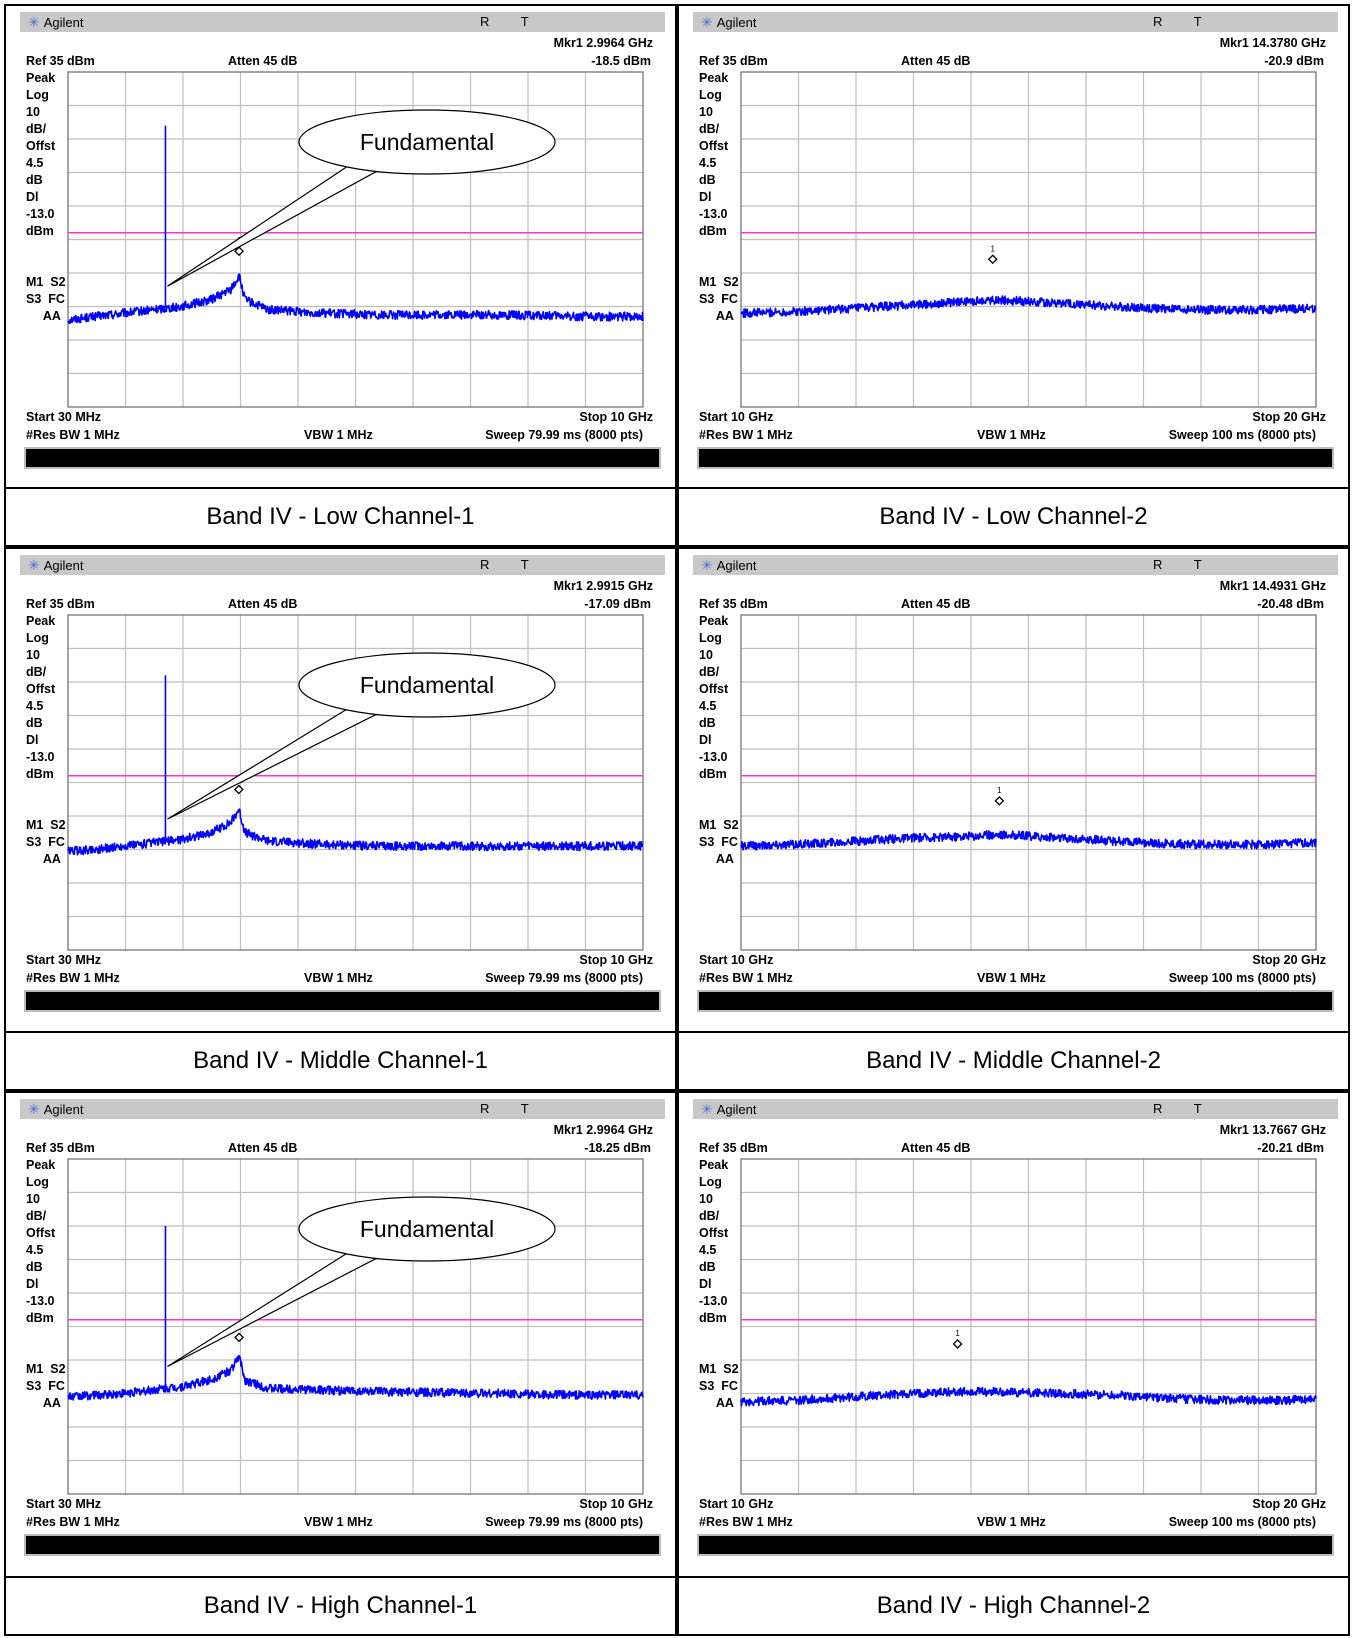  What do you see at coordinates (366, 1251) in the screenshot?
I see `callout-join` at bounding box center [366, 1251].